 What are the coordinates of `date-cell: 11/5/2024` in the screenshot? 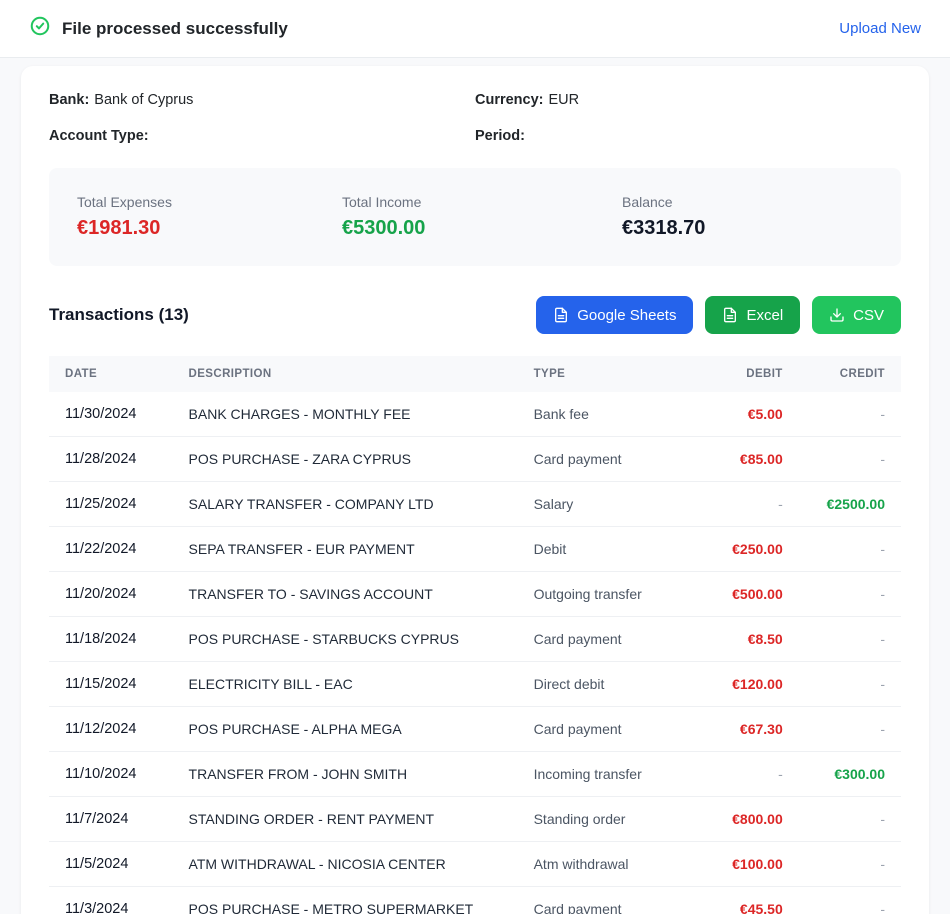 It's located at (111, 864).